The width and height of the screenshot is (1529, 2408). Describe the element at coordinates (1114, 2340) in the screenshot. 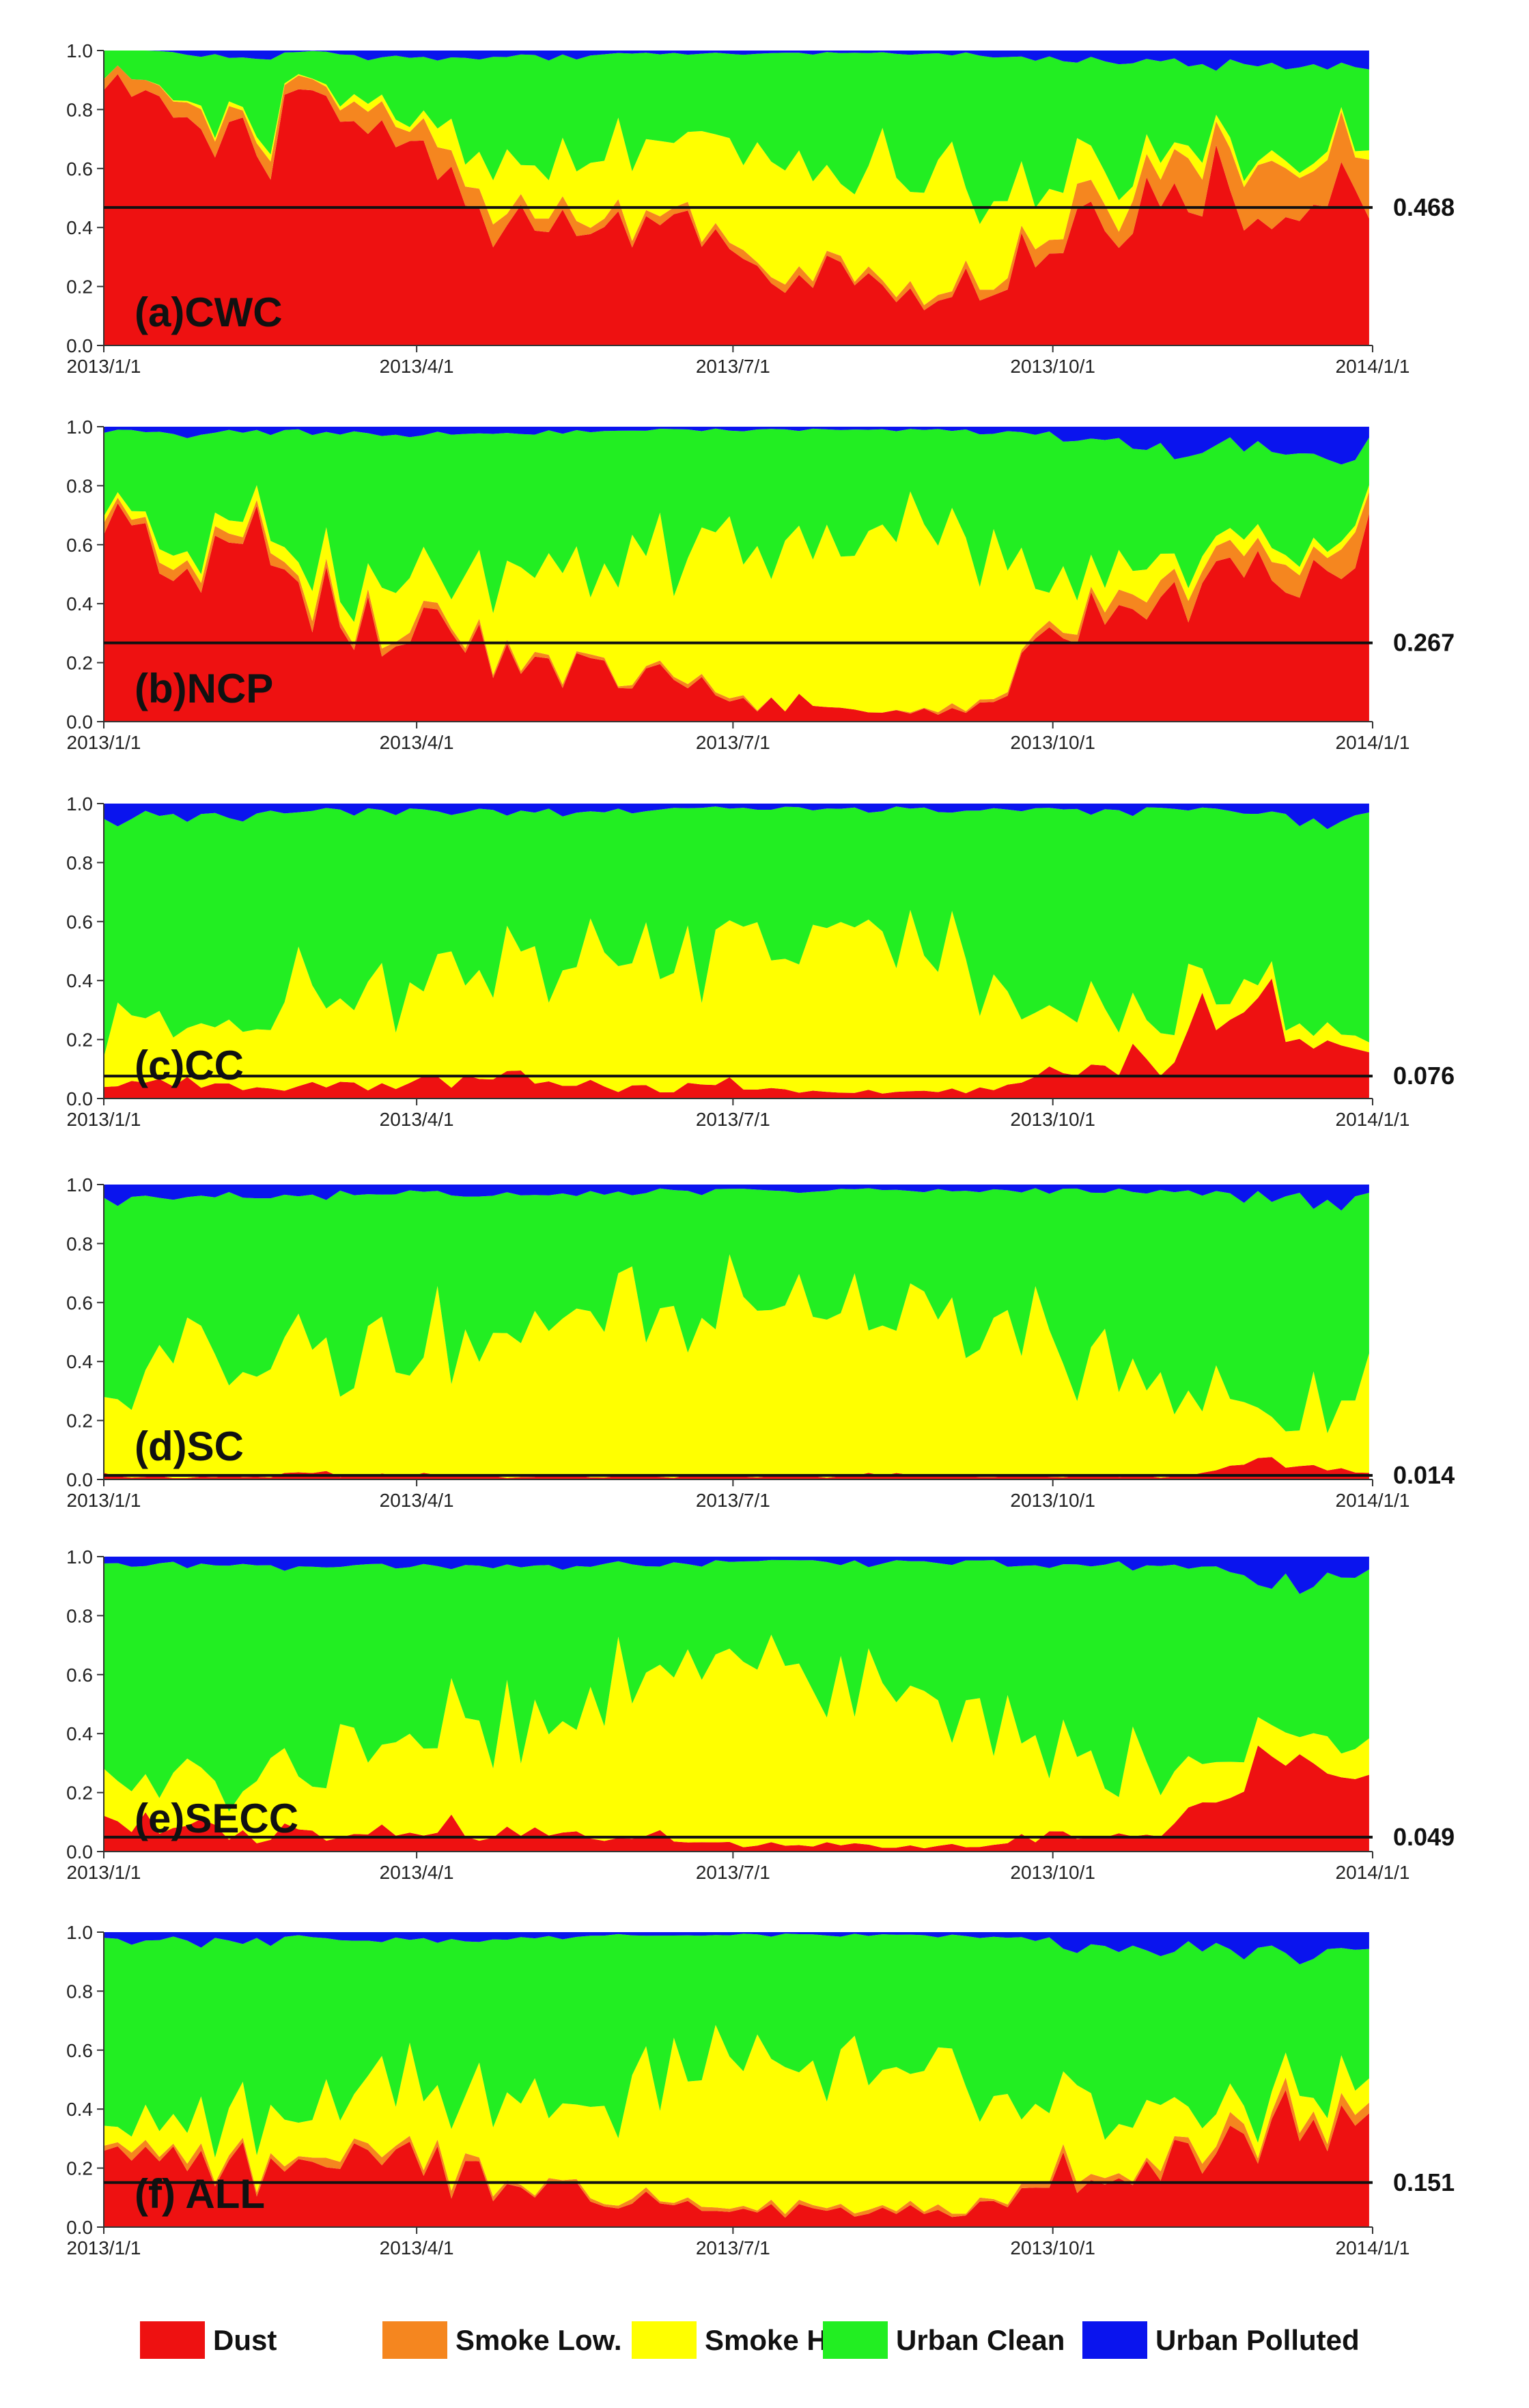

I see `legend-swatch-urban-polluted` at that location.